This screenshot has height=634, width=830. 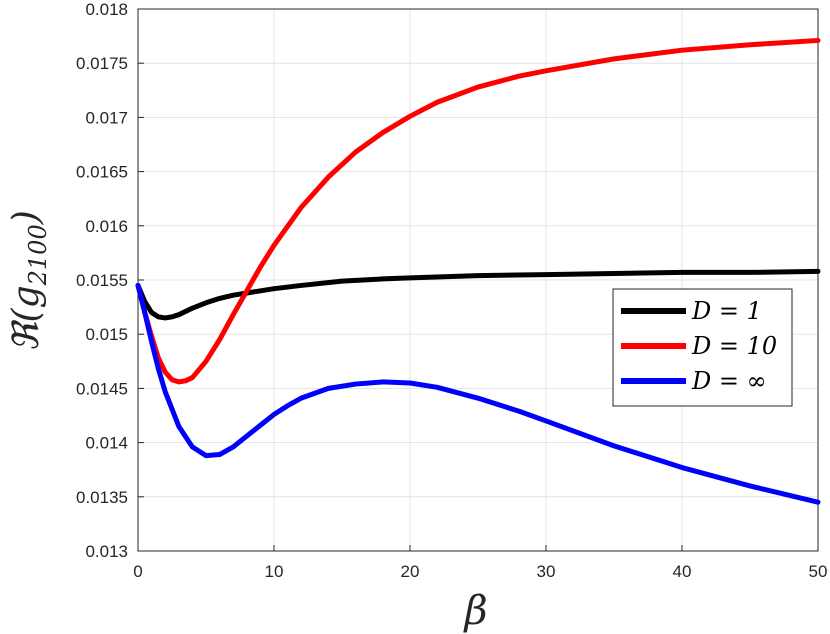 What do you see at coordinates (274, 571) in the screenshot?
I see `x-tick-label: 10` at bounding box center [274, 571].